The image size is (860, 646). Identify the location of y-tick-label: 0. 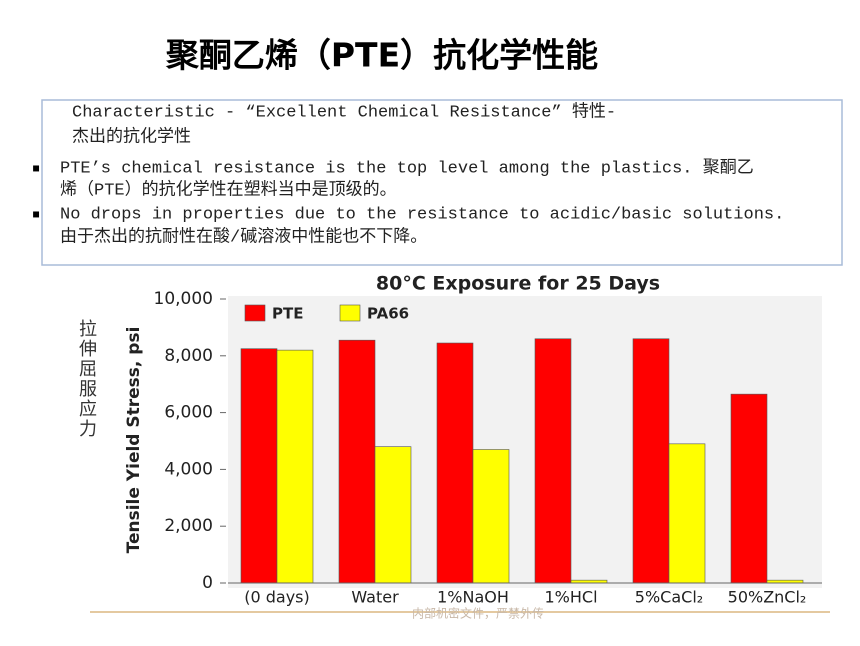
(207, 583).